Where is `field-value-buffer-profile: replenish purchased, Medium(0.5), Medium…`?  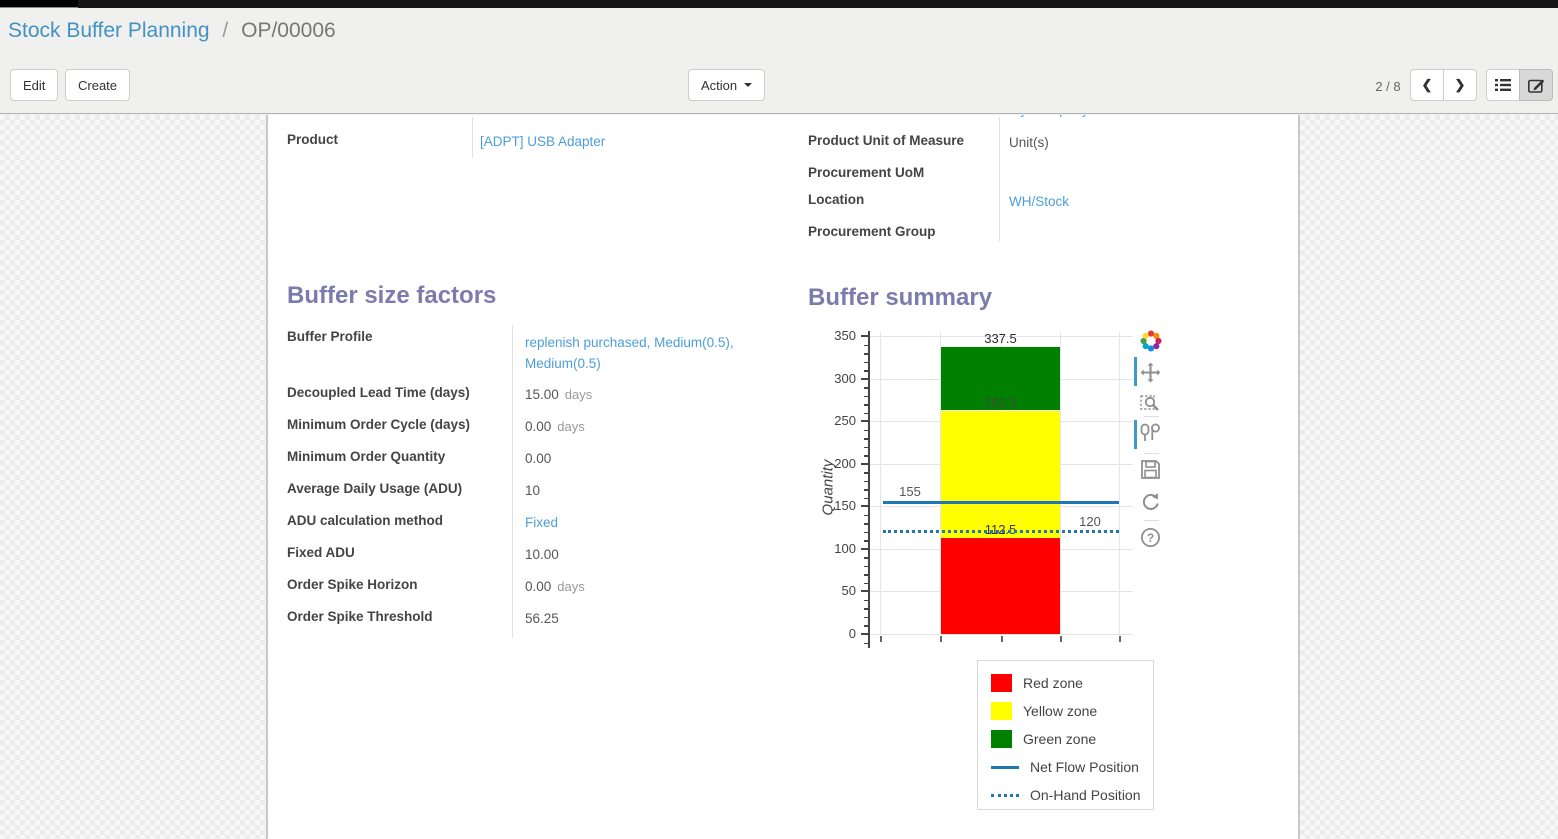 field-value-buffer-profile: replenish purchased, Medium(0.5), Medium… is located at coordinates (629, 353).